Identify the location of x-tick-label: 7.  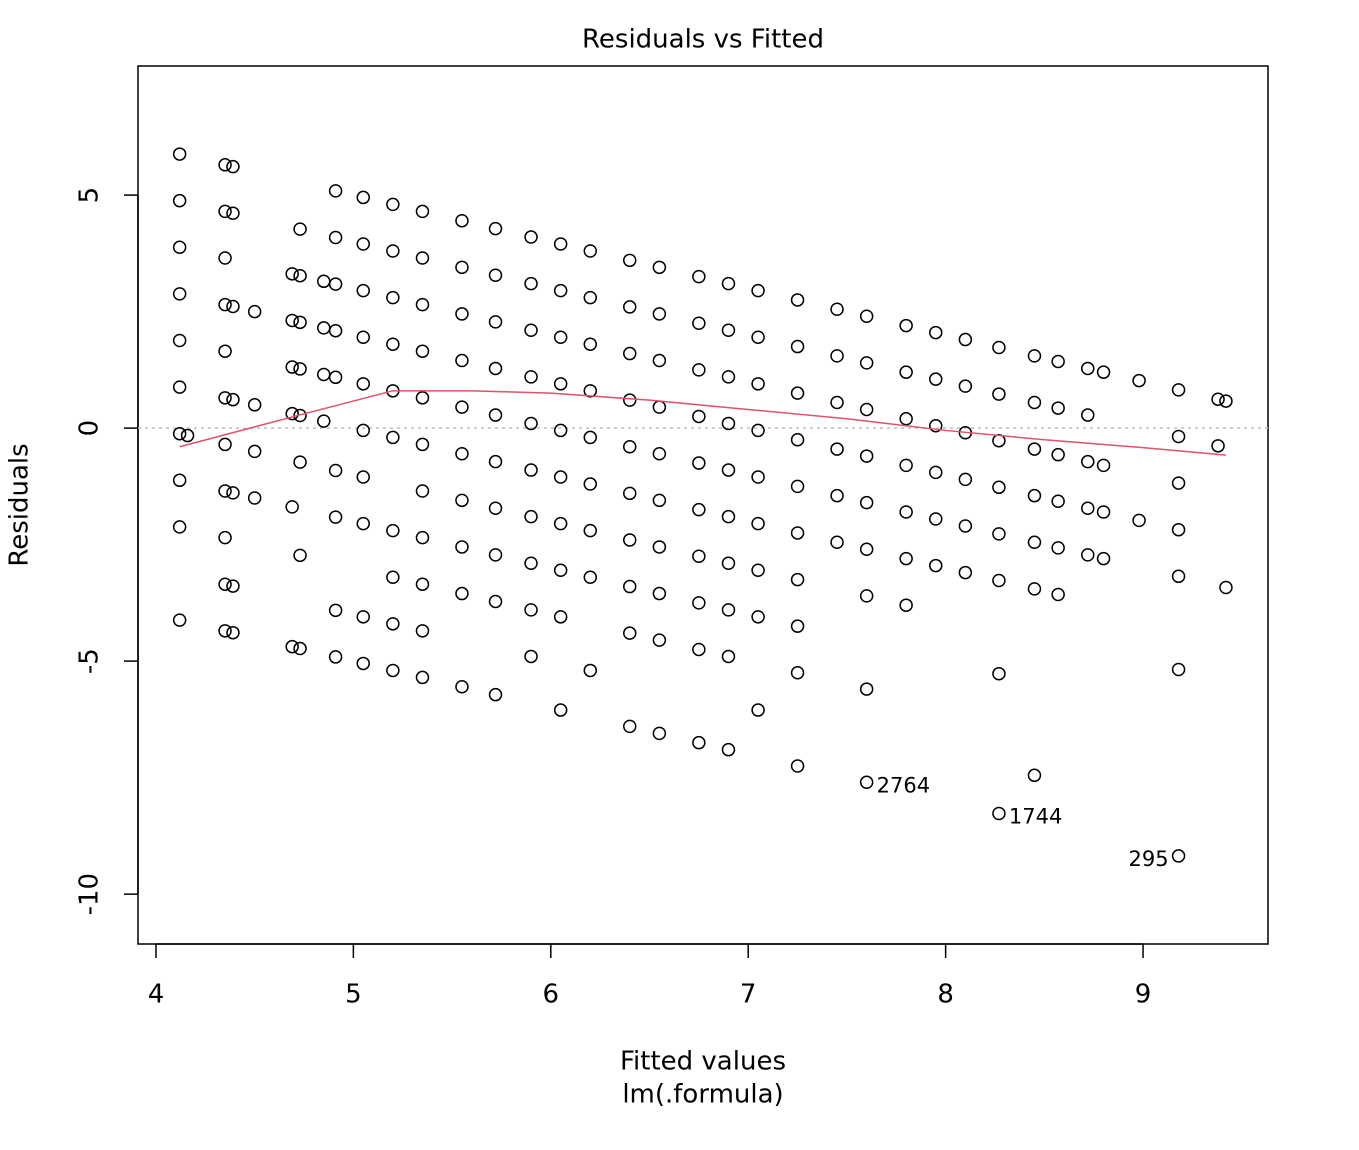
(748, 995).